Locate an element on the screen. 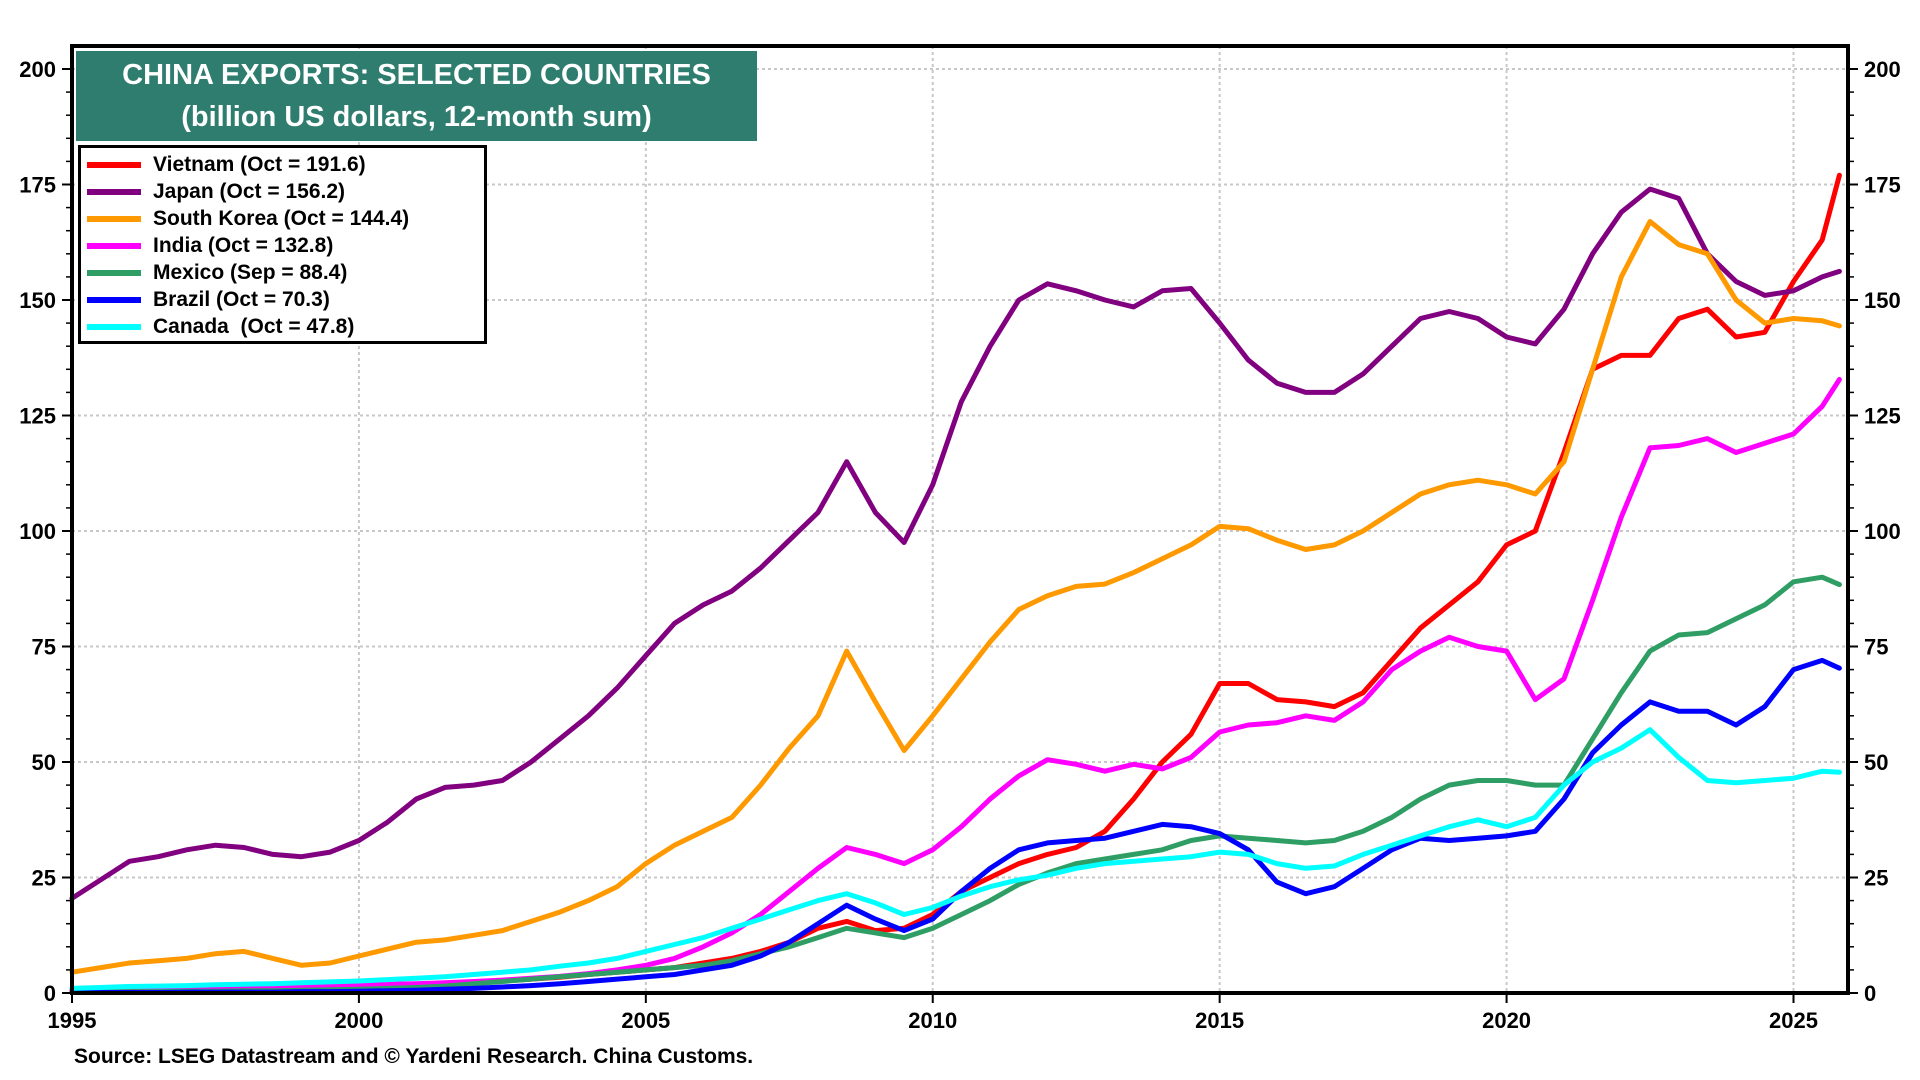 This screenshot has height=1080, width=1920. x-tick-label: 2015 is located at coordinates (1219, 1020).